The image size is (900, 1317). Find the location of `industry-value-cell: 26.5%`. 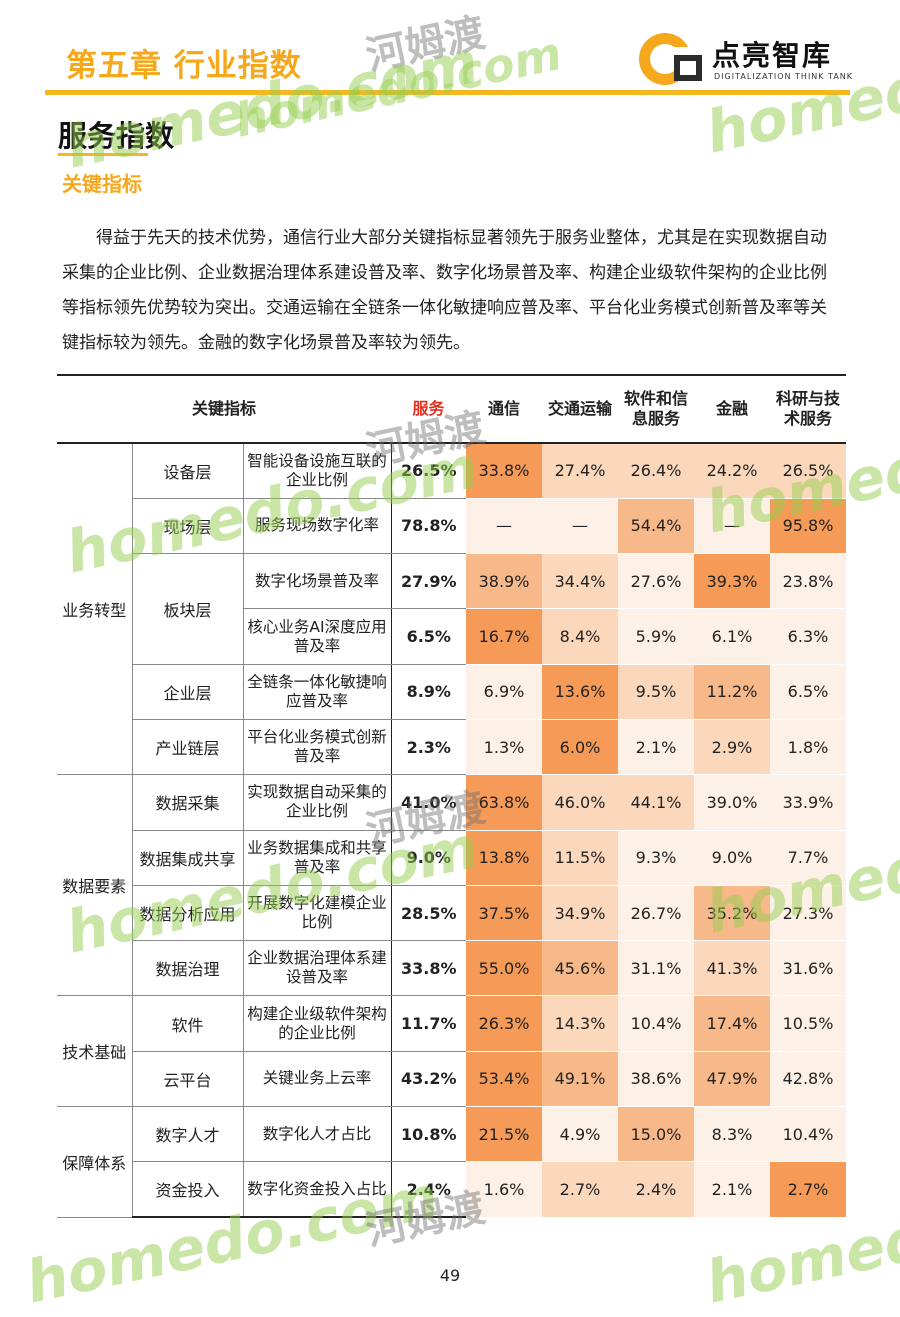

industry-value-cell: 26.5% is located at coordinates (808, 471).